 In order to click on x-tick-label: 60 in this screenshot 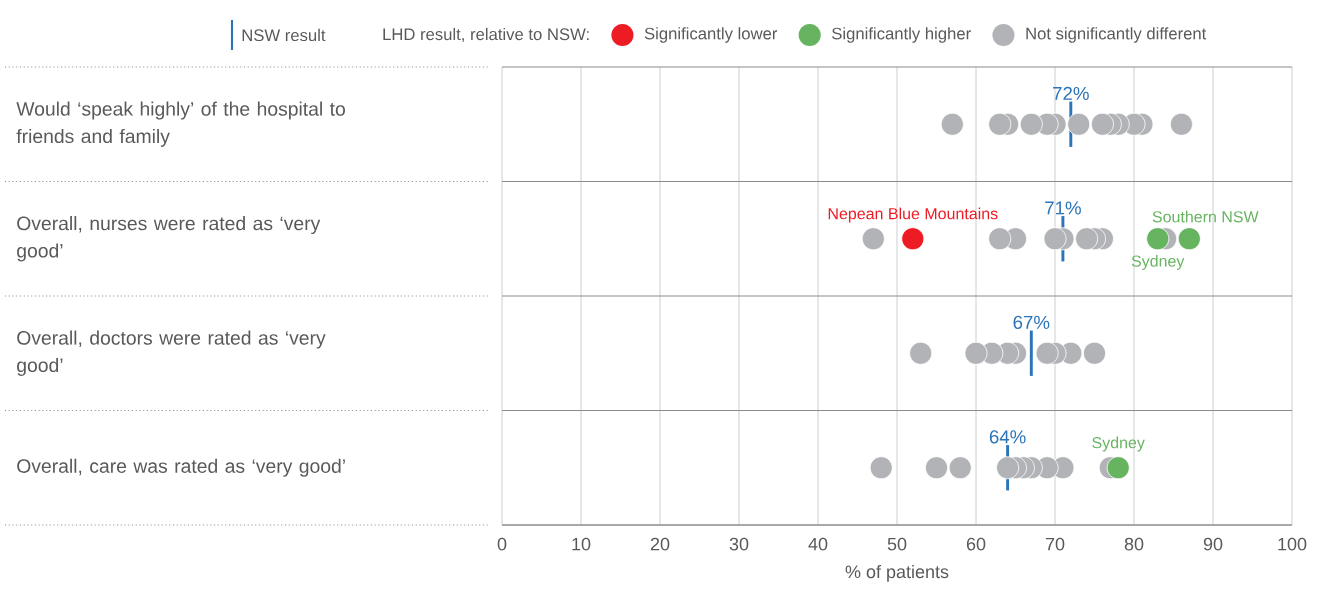, I will do `click(976, 544)`.